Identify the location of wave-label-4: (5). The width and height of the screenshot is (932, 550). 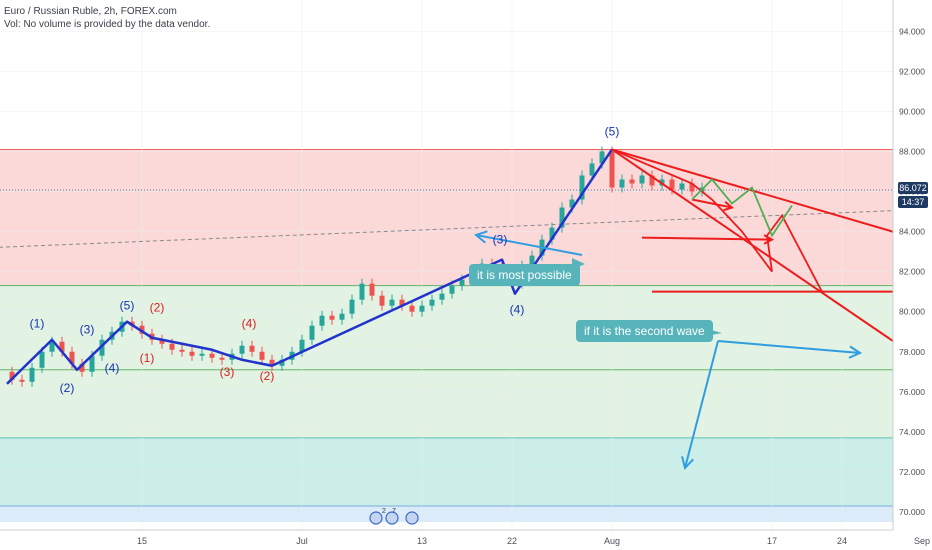
(127, 306).